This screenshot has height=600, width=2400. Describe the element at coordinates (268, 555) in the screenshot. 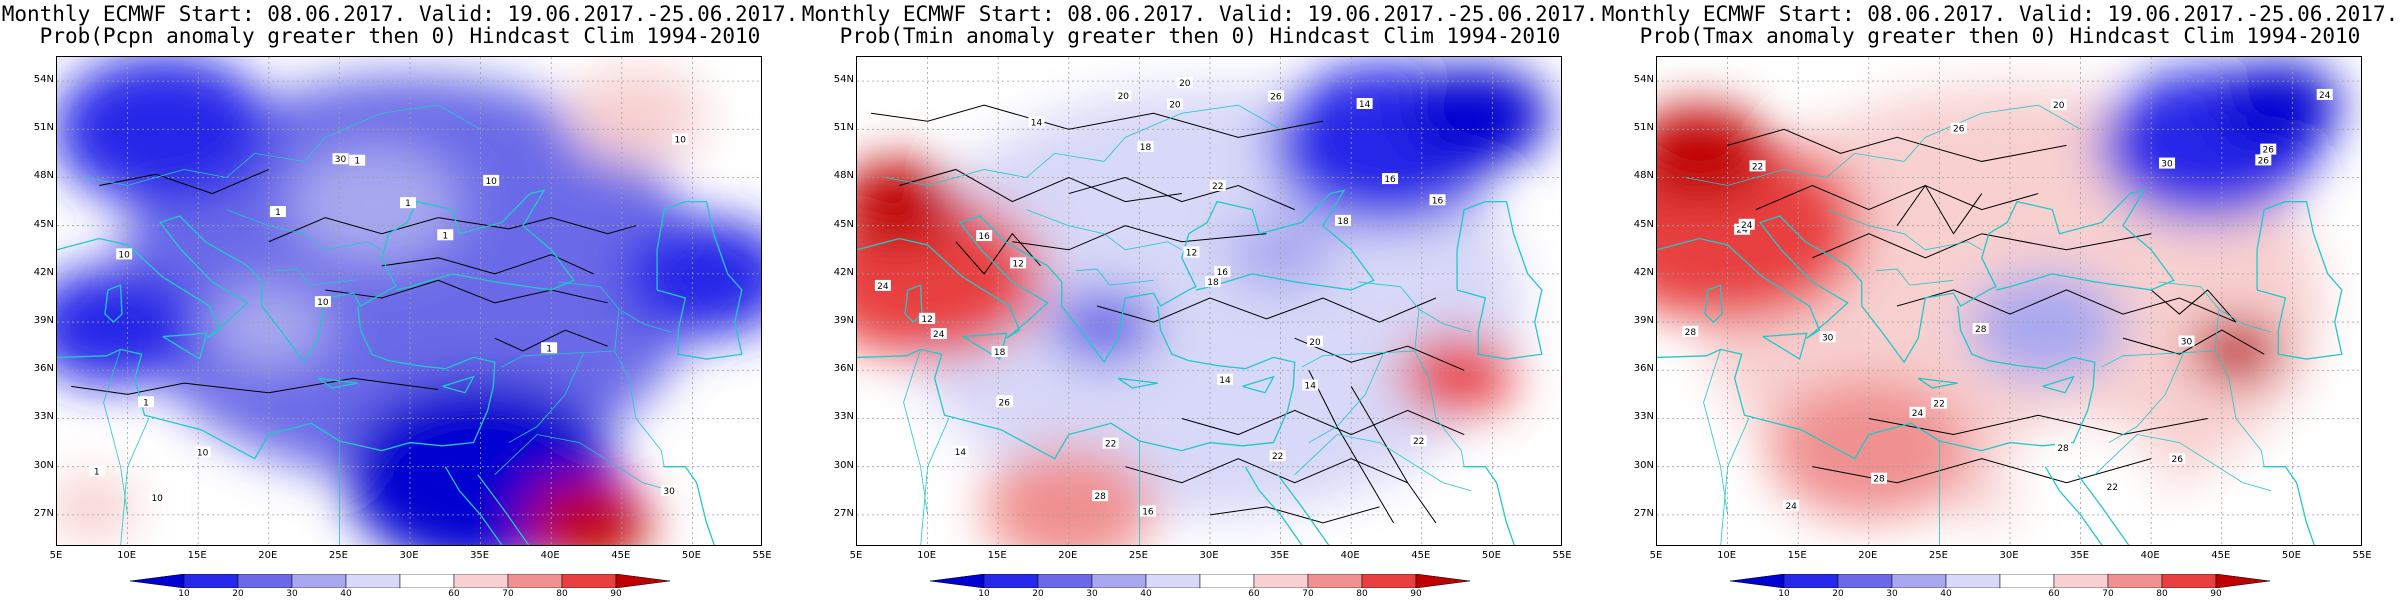

I see `lon-tick-label: 20E` at that location.